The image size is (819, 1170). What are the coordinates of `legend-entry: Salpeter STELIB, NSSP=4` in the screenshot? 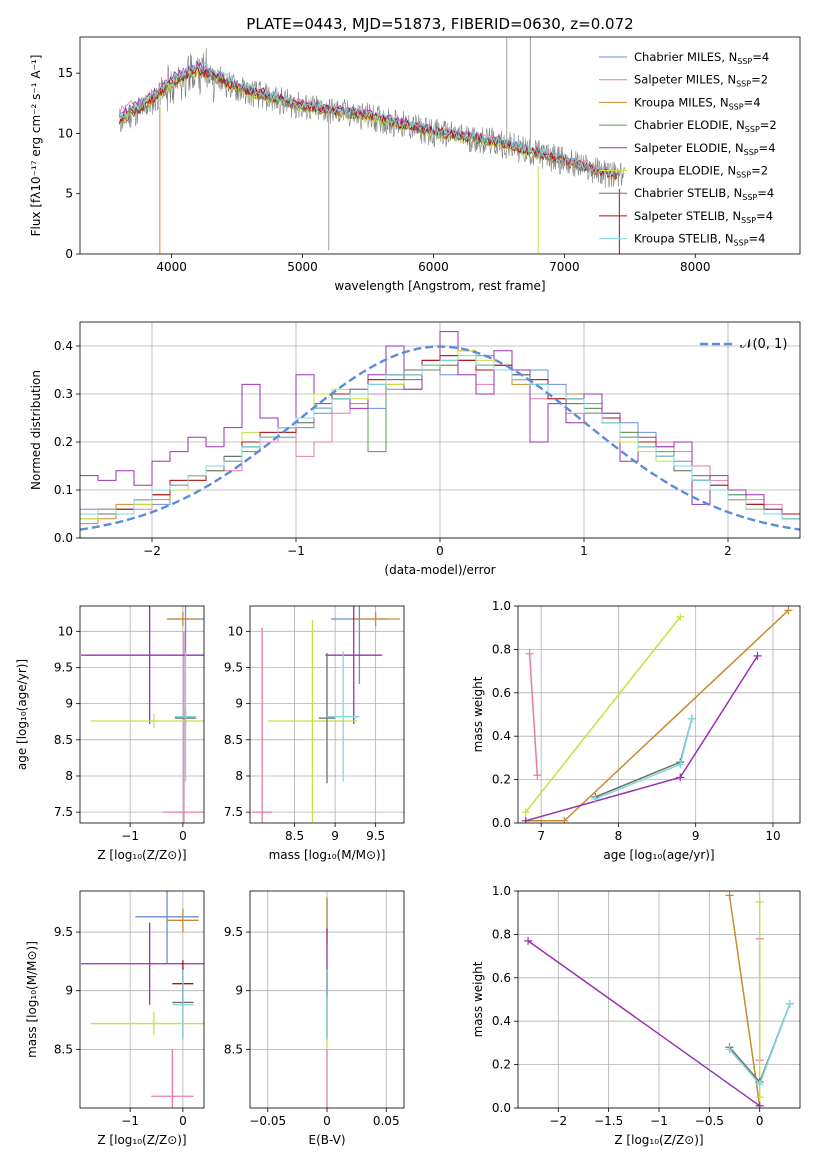 It's located at (703, 217).